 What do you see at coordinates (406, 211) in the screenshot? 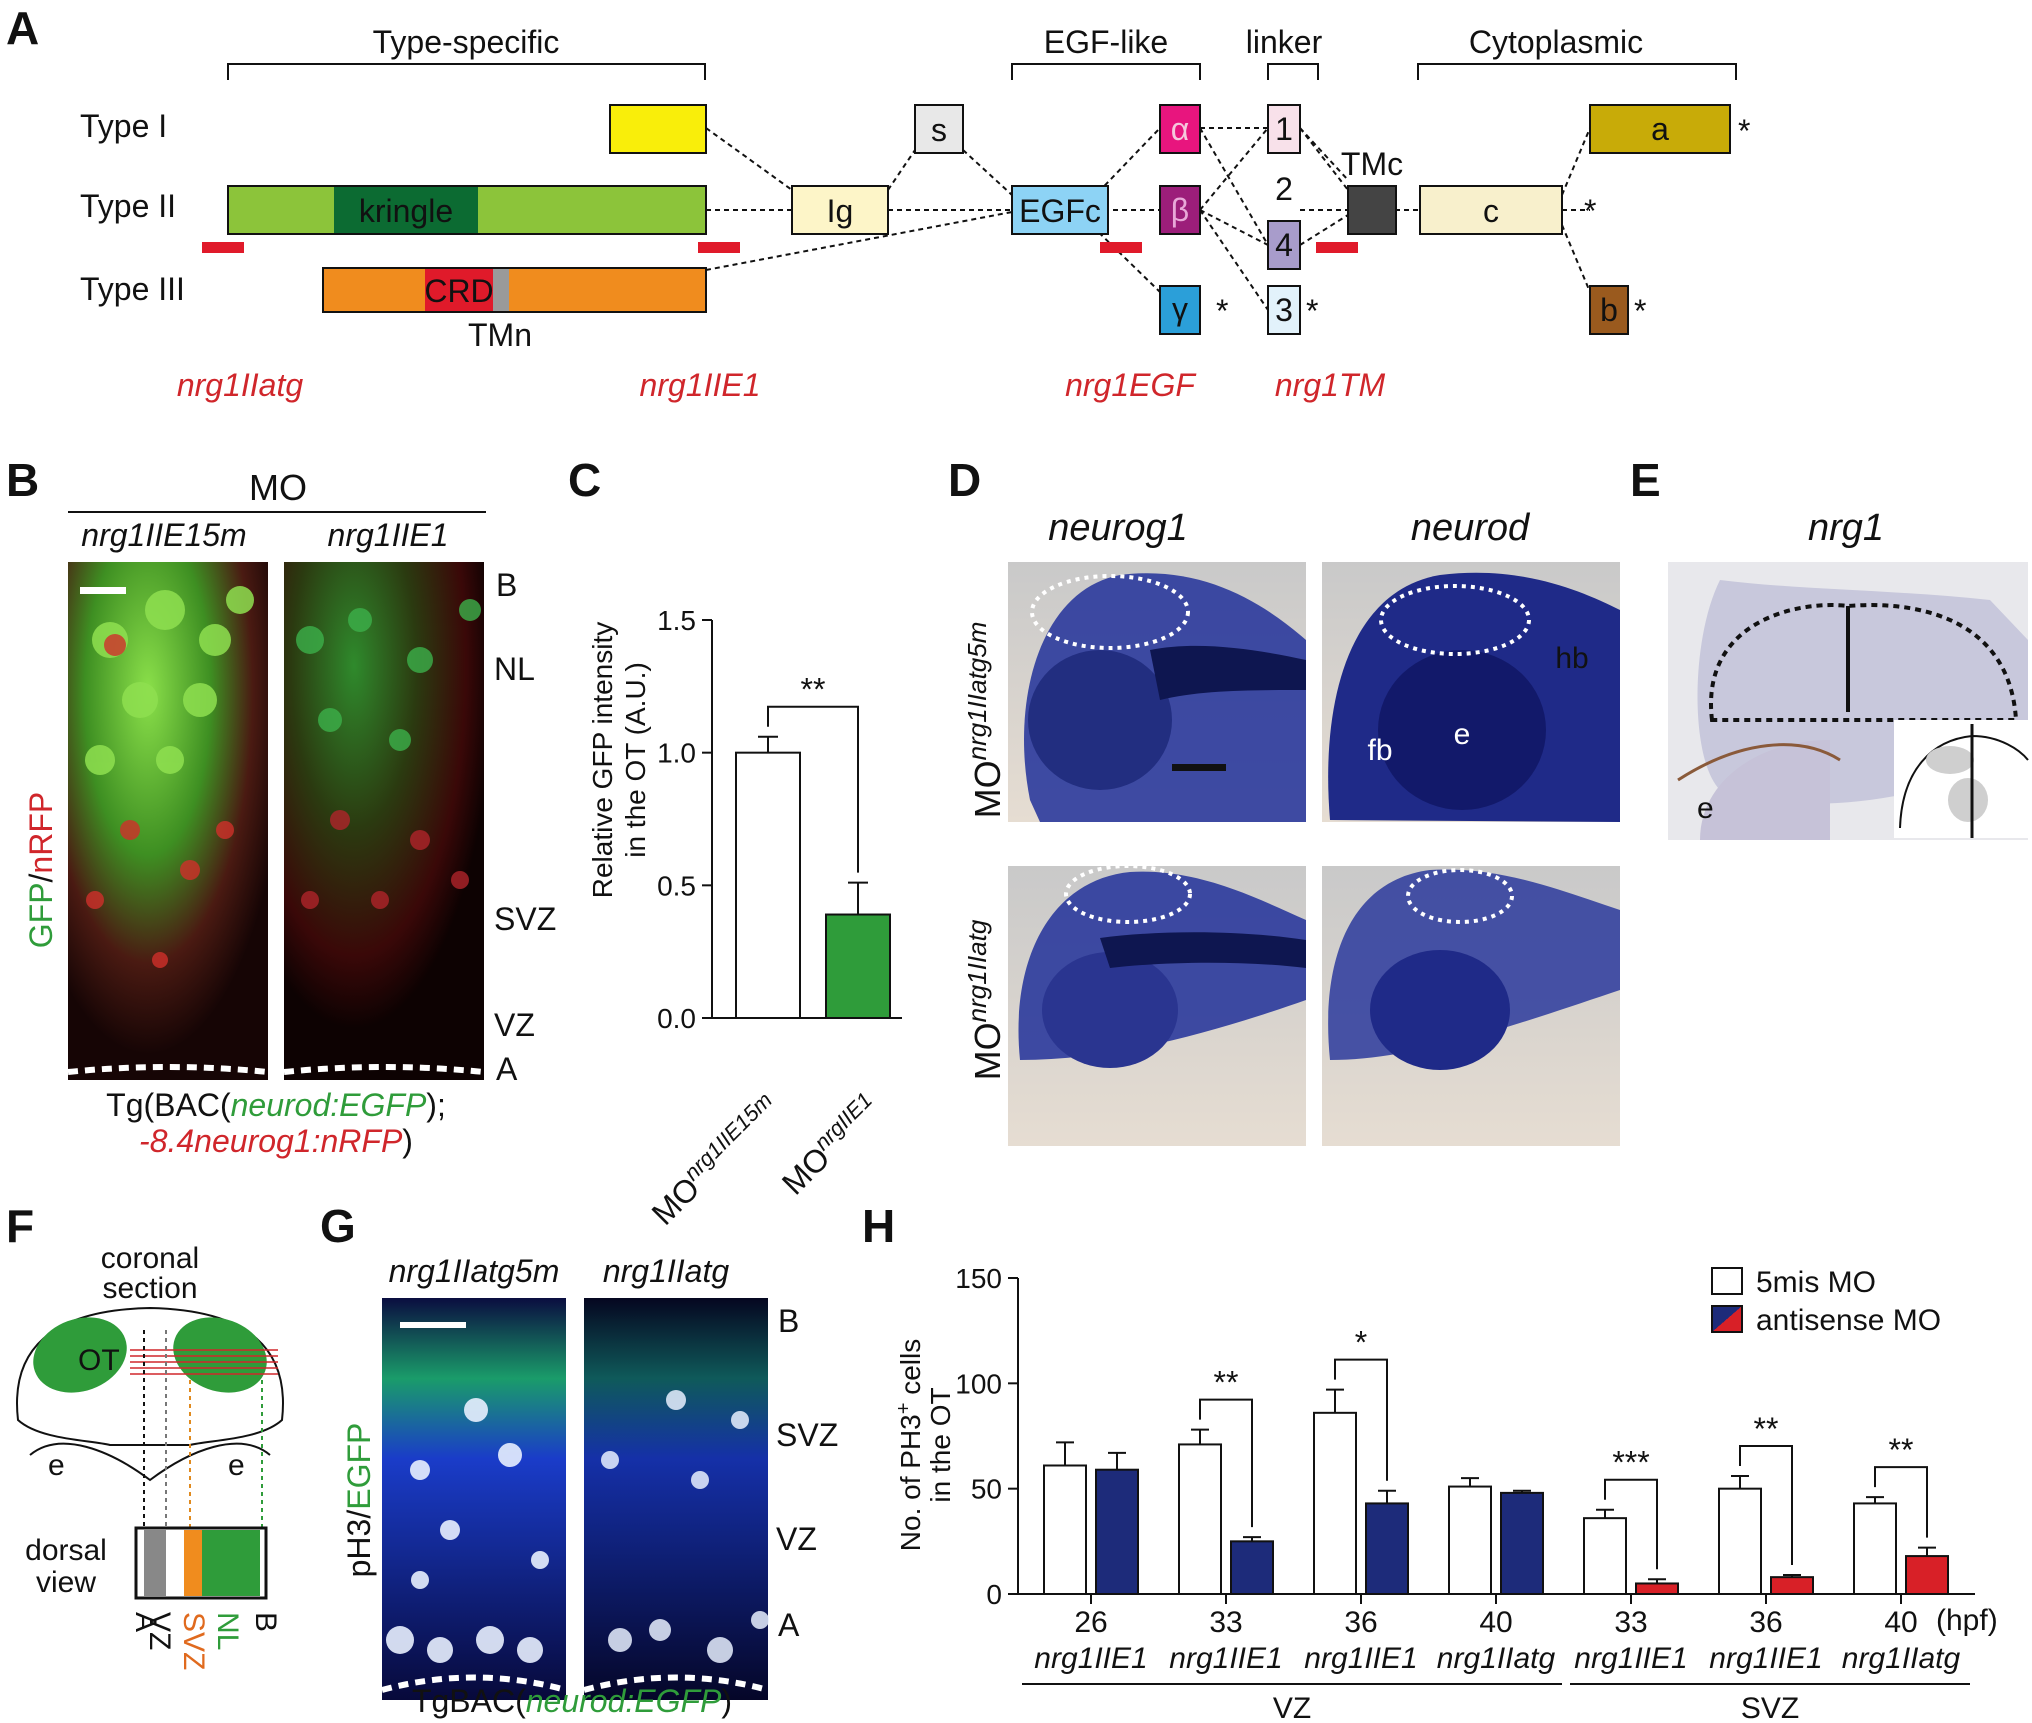
I see `kringle-label: kringle` at bounding box center [406, 211].